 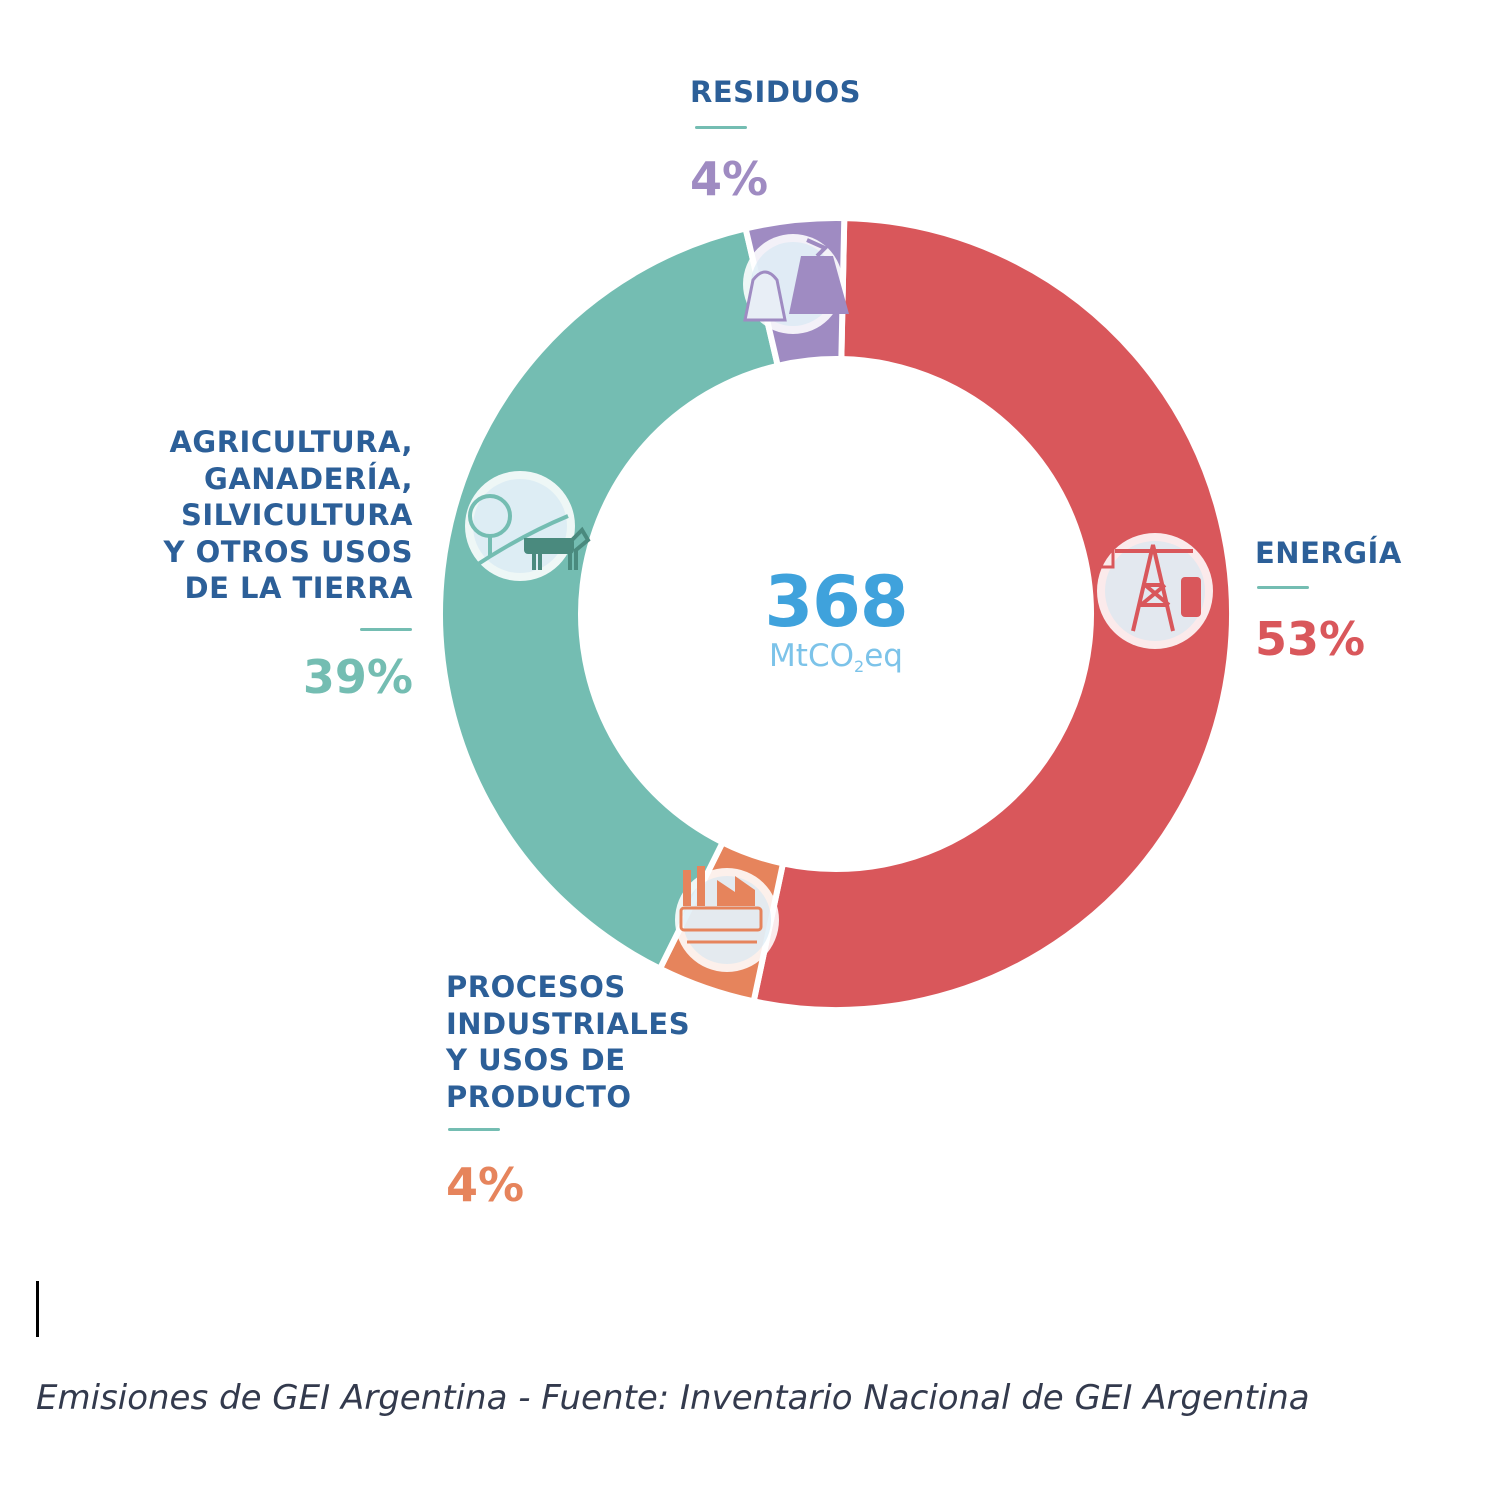 I want to click on oil-rig-icon, so click(x=1155, y=591).